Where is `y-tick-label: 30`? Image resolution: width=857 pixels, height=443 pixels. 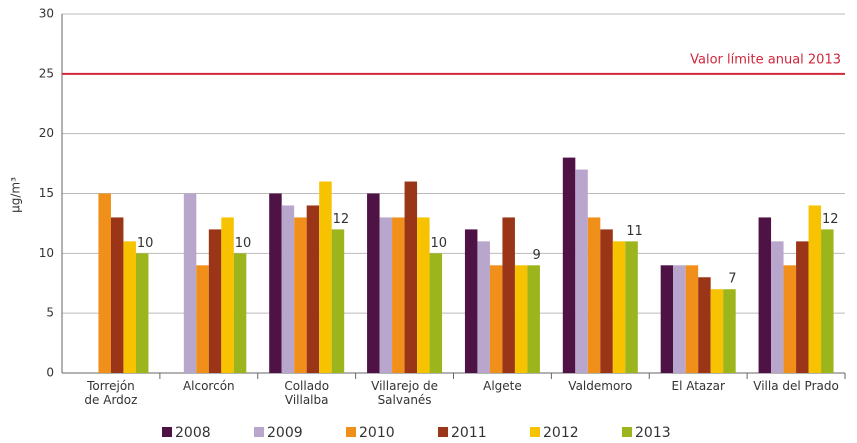
y-tick-label: 30 is located at coordinates (46, 14).